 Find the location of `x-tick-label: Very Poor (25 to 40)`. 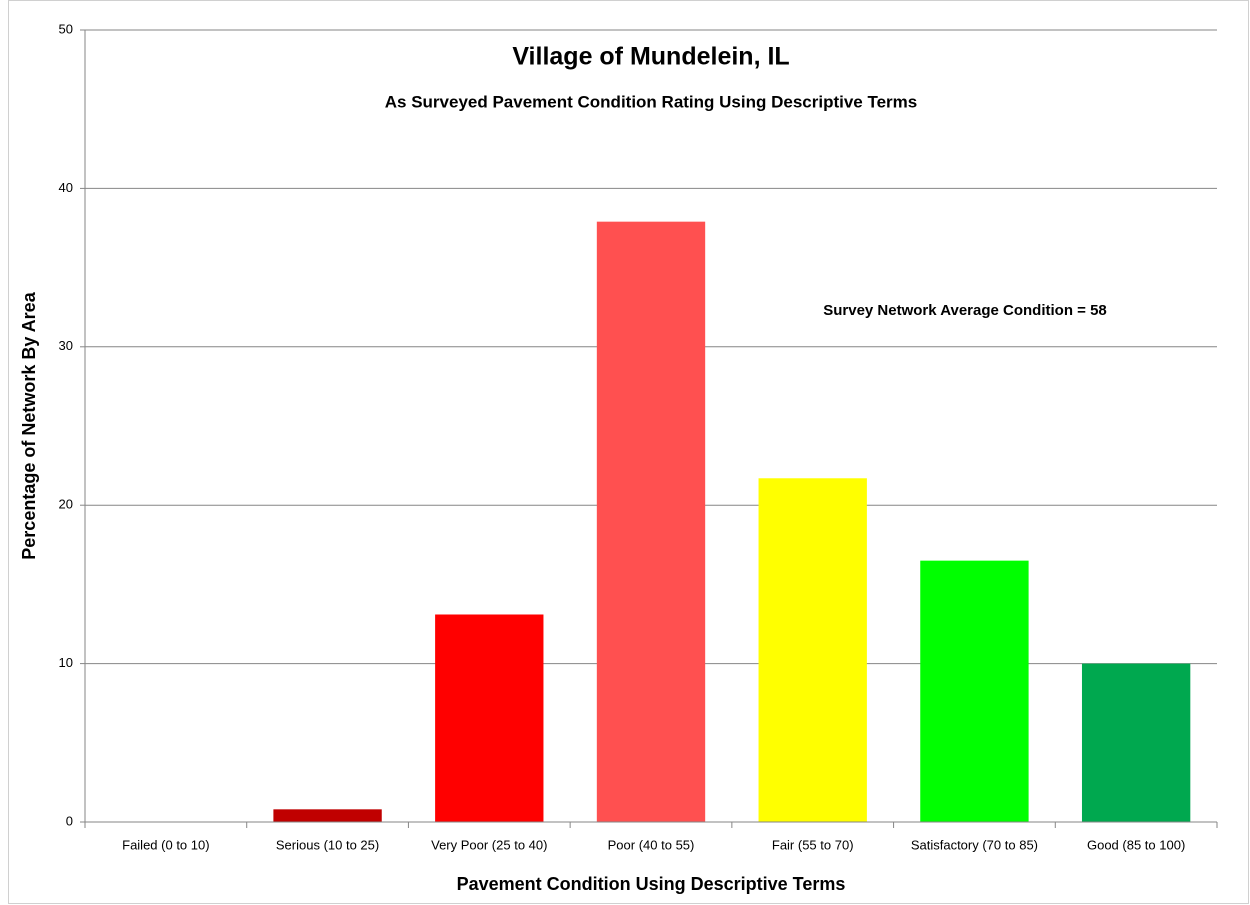

x-tick-label: Very Poor (25 to 40) is located at coordinates (489, 844).